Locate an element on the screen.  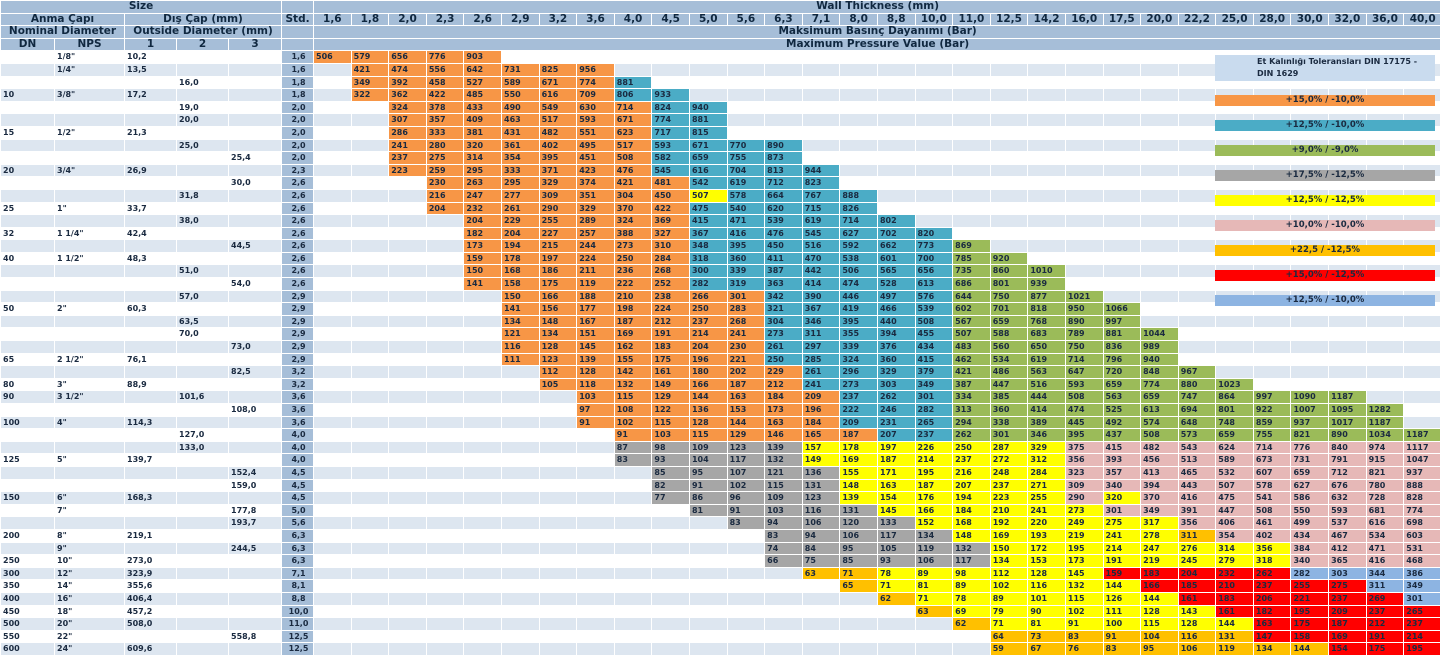
std-cell: 2,6 is located at coordinates (298, 271).